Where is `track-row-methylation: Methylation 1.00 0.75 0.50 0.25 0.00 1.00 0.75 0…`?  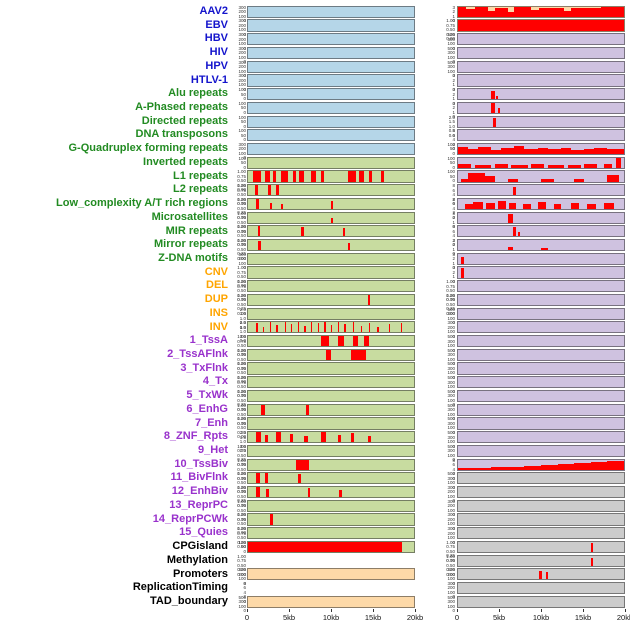 track-row-methylation: Methylation 1.00 0.75 0.50 0.25 0.00 1.00 0.75 0… is located at coordinates (315, 565).